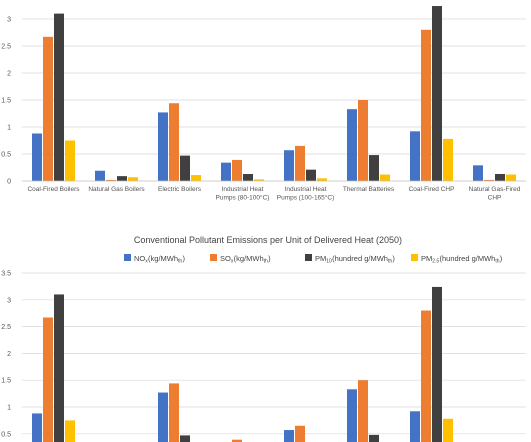  What do you see at coordinates (462, 259) in the screenshot?
I see `legend-label: PM2.5 (hundred g/MWhth )` at bounding box center [462, 259].